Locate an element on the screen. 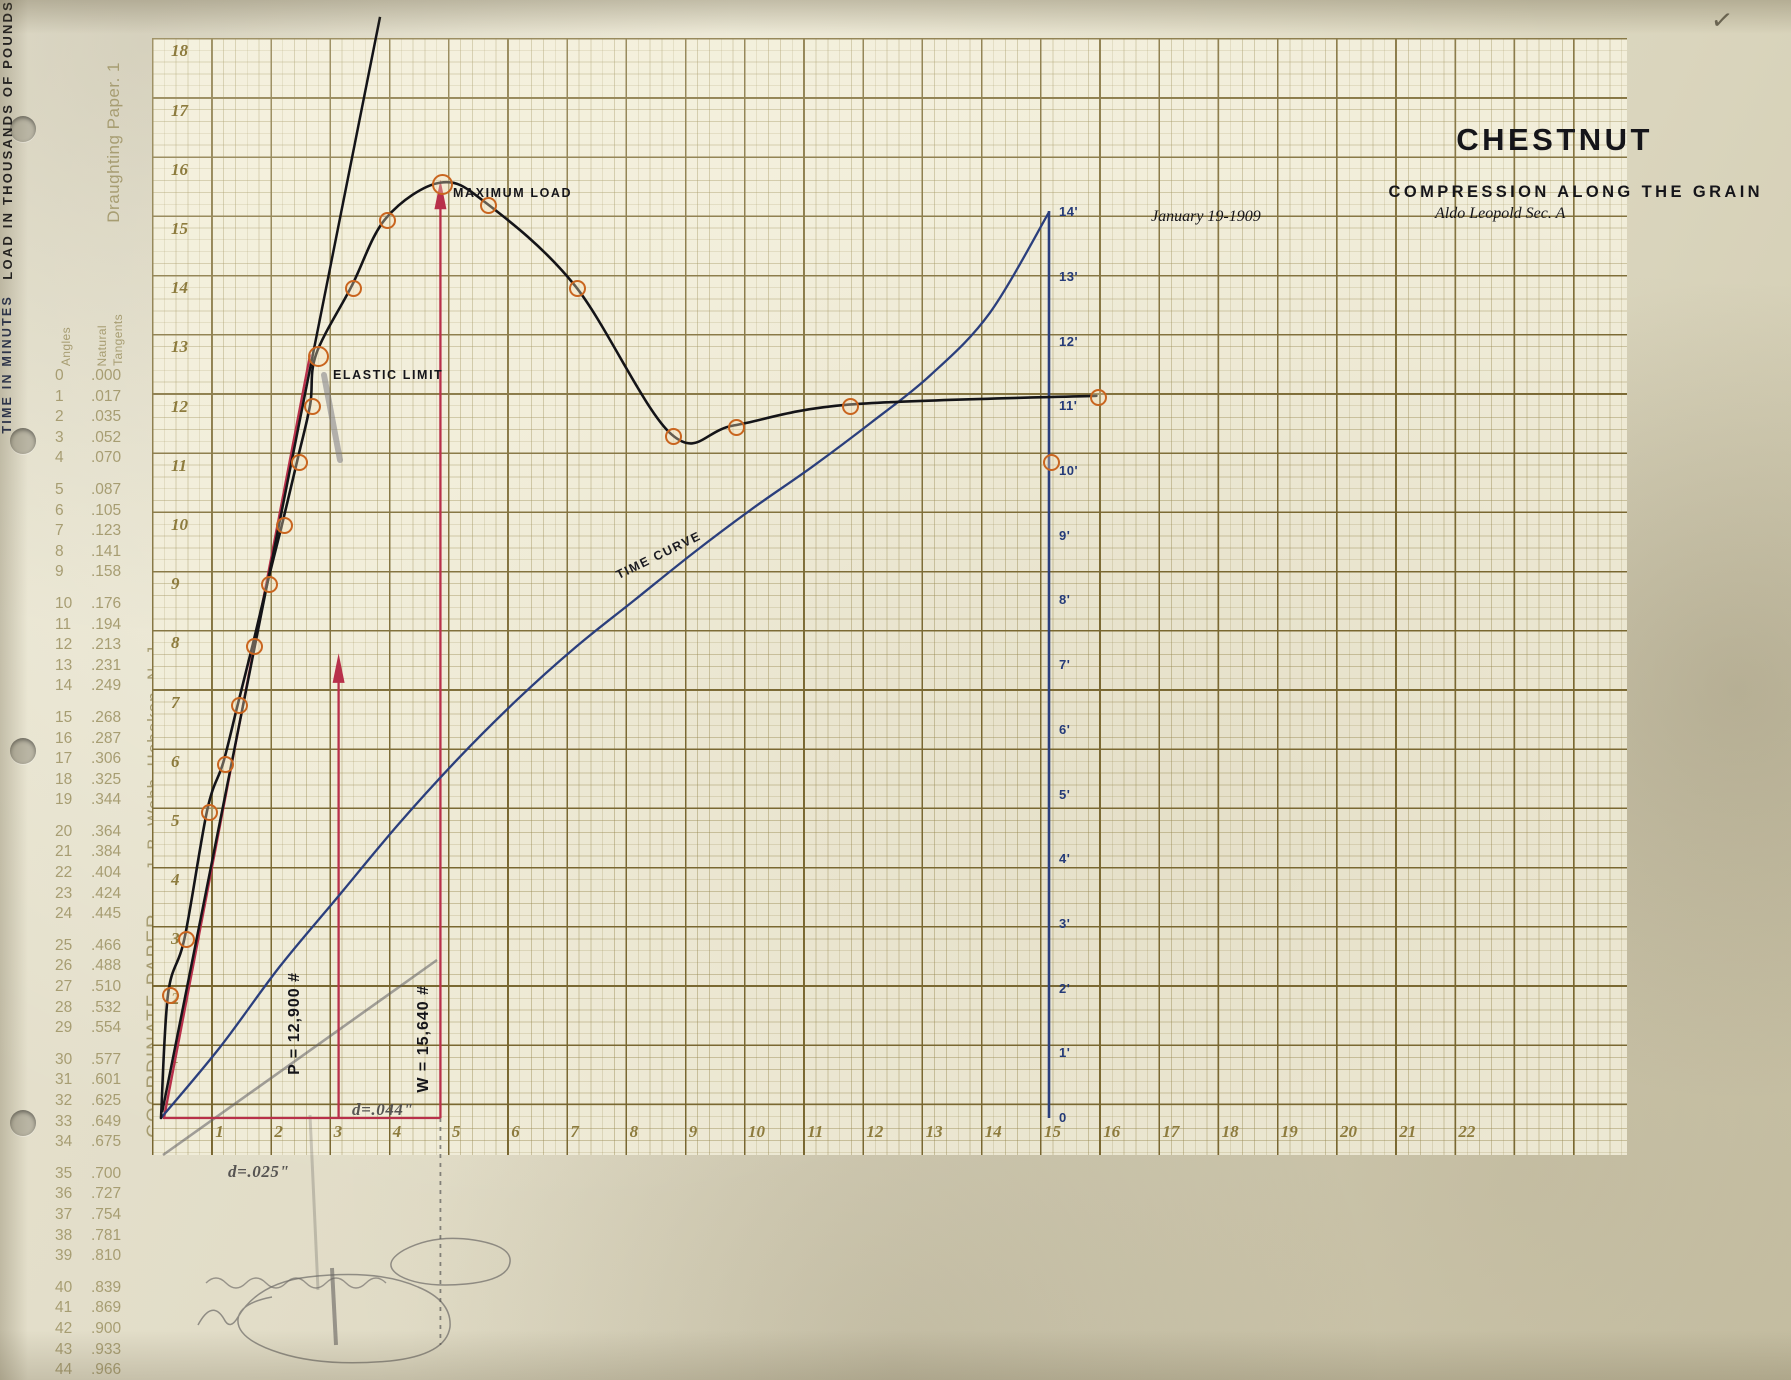 This screenshot has height=1380, width=1791. tangent-value: .510 is located at coordinates (106, 987).